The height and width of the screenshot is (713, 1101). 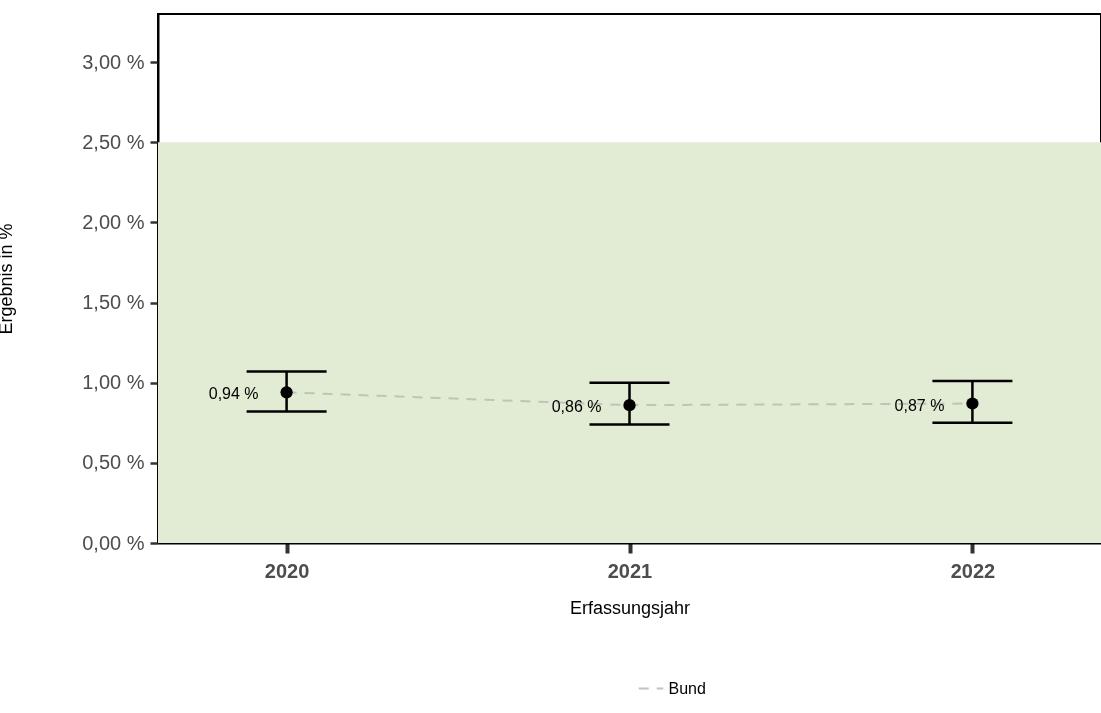 I want to click on y-tick-label: 1,50 %, so click(x=113, y=302).